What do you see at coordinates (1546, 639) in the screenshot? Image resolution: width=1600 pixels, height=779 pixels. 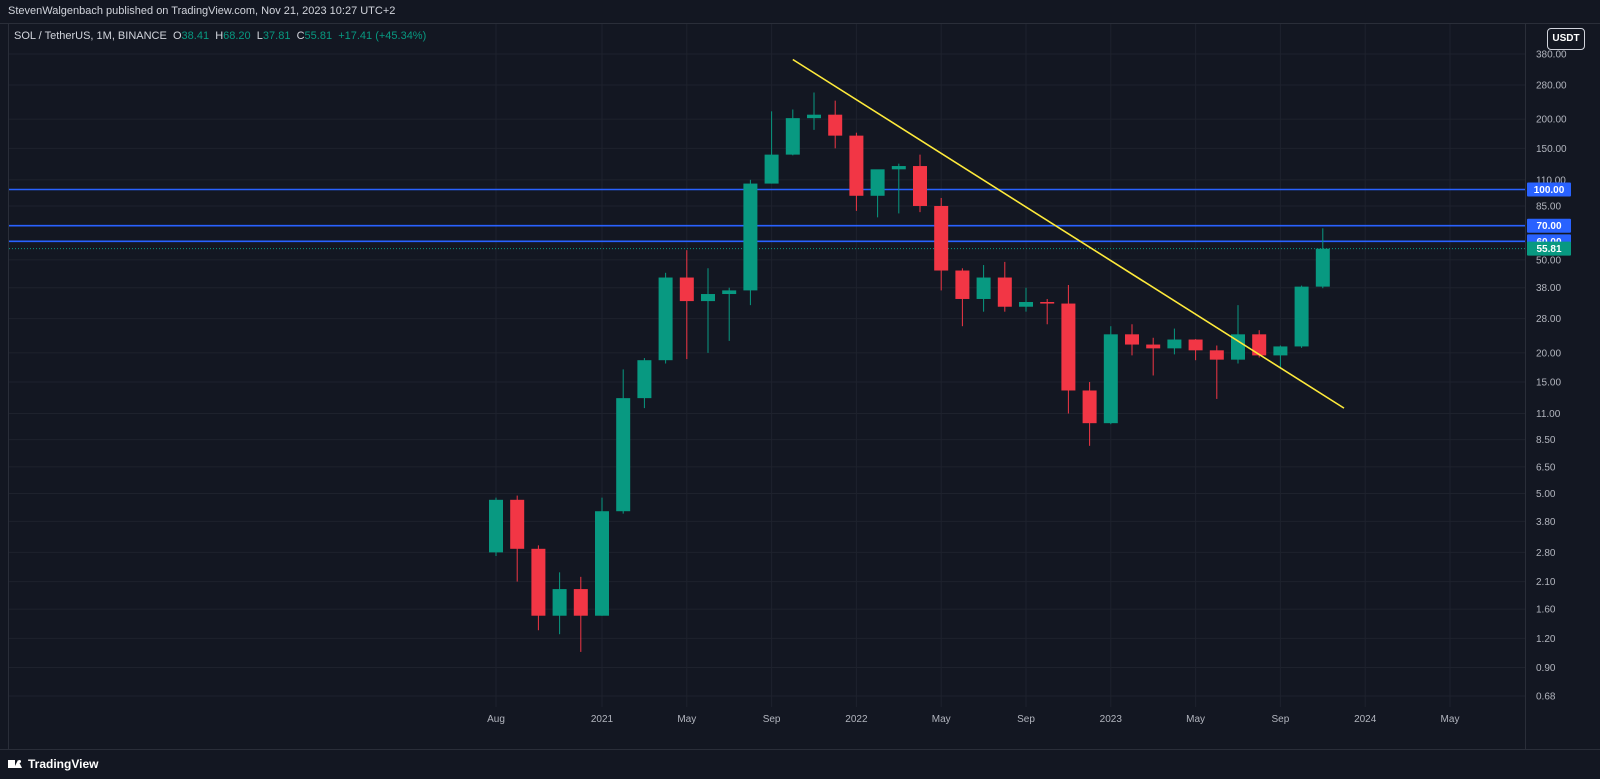 I see `y-tick-label: 1.20` at bounding box center [1546, 639].